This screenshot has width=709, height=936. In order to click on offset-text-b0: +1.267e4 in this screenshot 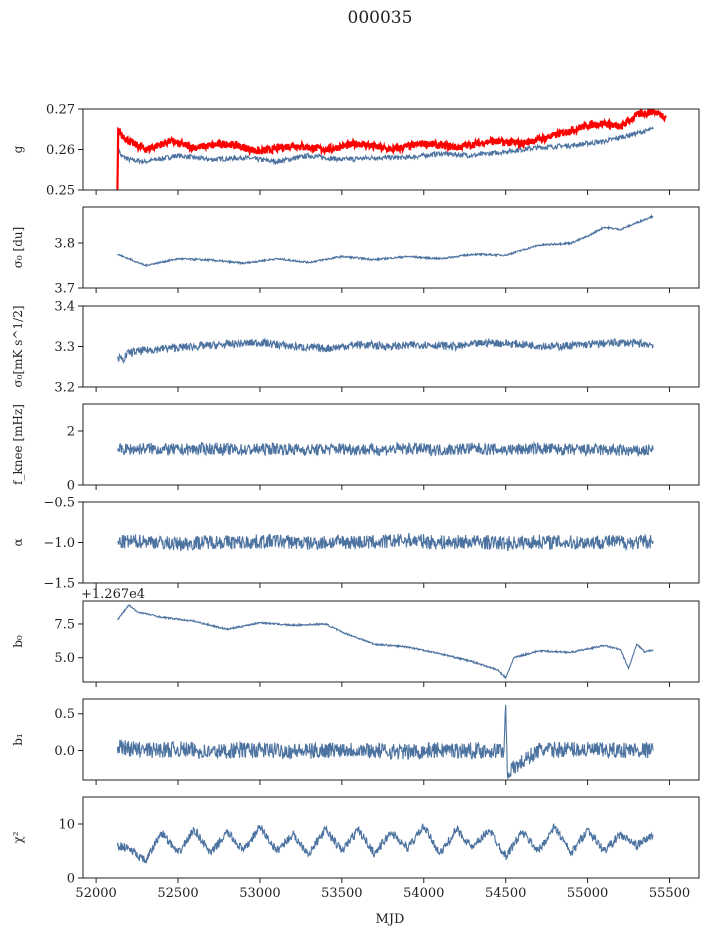, I will do `click(113, 594)`.